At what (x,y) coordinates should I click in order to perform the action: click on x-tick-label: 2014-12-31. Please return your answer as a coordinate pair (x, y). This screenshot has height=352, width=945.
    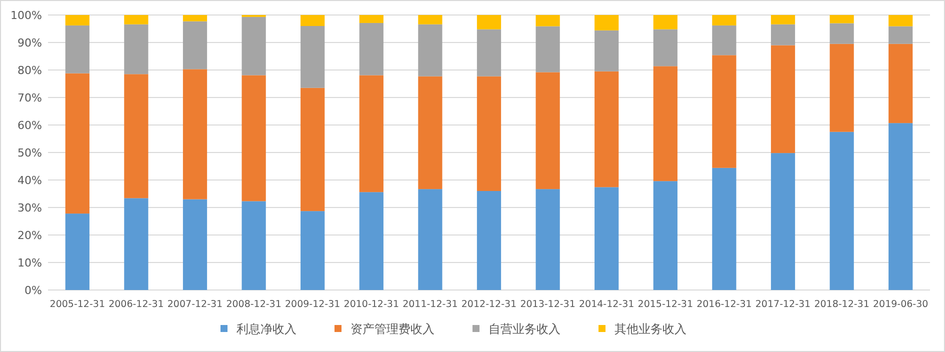
    Looking at the image, I should click on (606, 304).